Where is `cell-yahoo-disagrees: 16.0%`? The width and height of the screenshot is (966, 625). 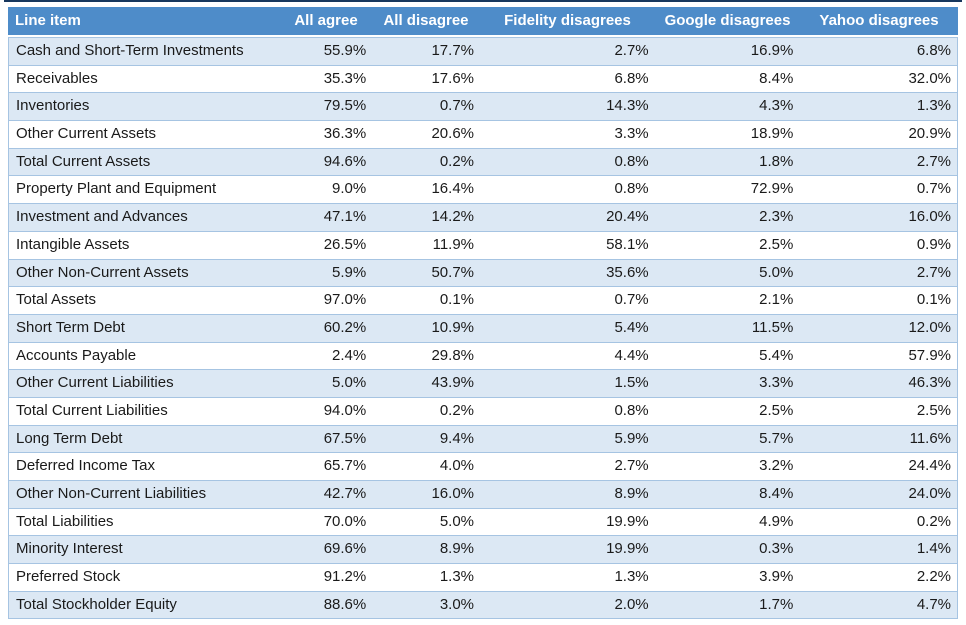
cell-yahoo-disagrees: 16.0% is located at coordinates (930, 217).